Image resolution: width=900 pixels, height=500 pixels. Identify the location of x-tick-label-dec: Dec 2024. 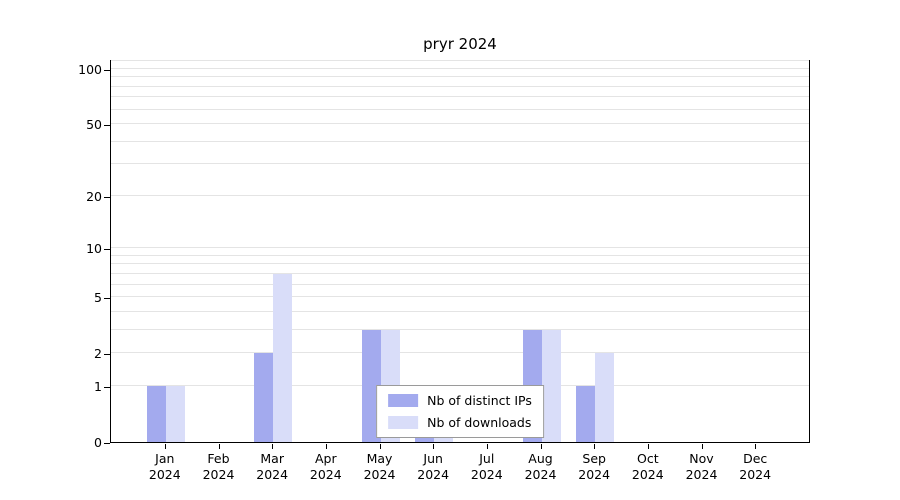
(755, 466).